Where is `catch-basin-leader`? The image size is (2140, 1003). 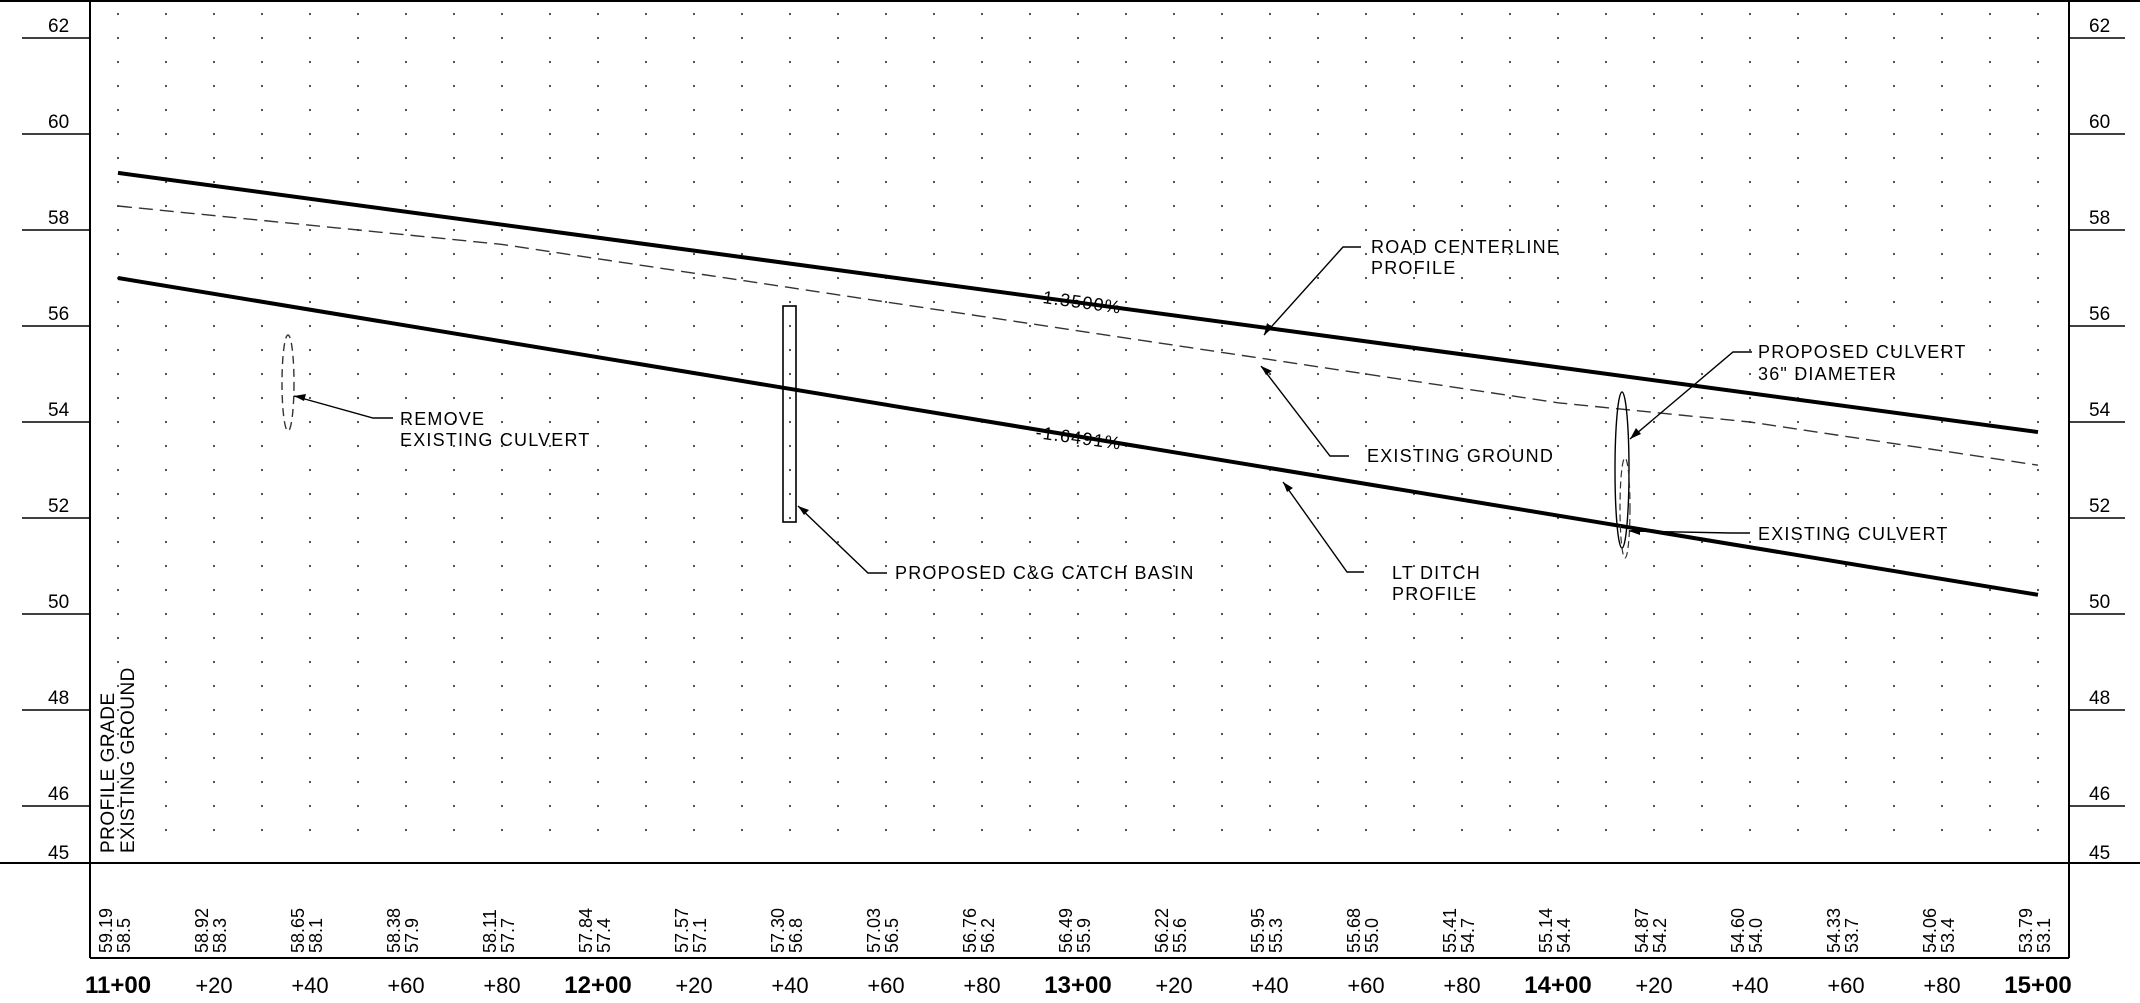
catch-basin-leader is located at coordinates (842, 539).